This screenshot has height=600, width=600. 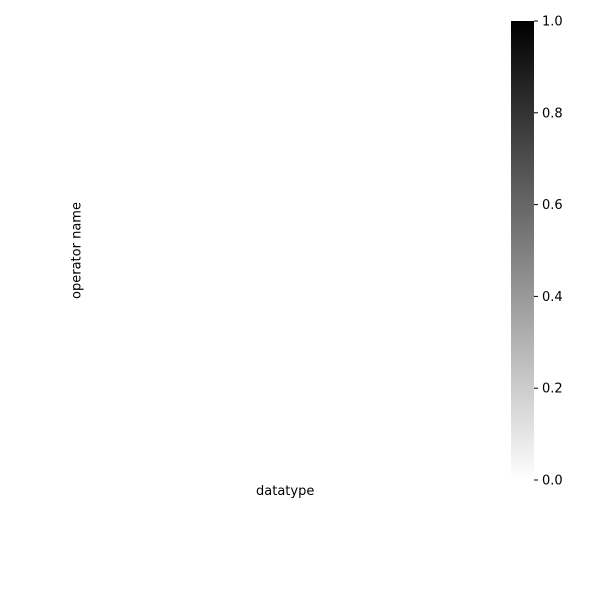 What do you see at coordinates (552, 22) in the screenshot?
I see `colorbar-tick-label: 1.0` at bounding box center [552, 22].